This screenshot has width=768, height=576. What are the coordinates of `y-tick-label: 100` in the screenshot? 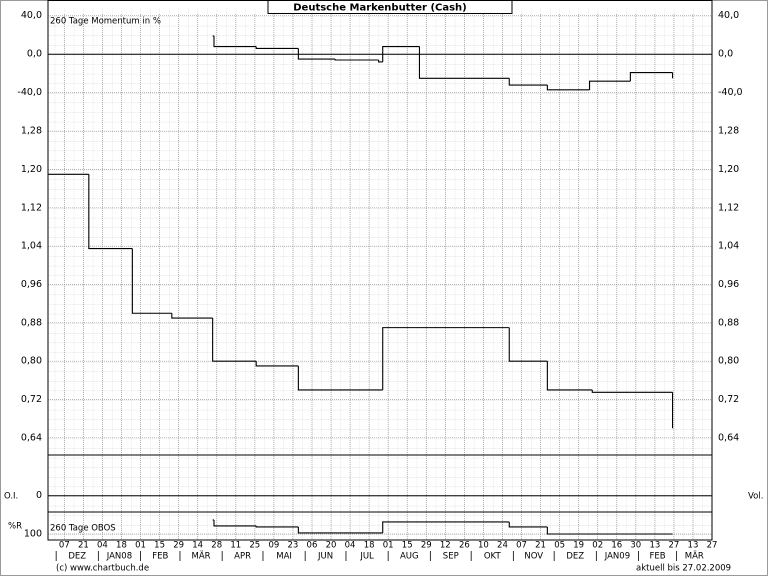 It's located at (33, 534).